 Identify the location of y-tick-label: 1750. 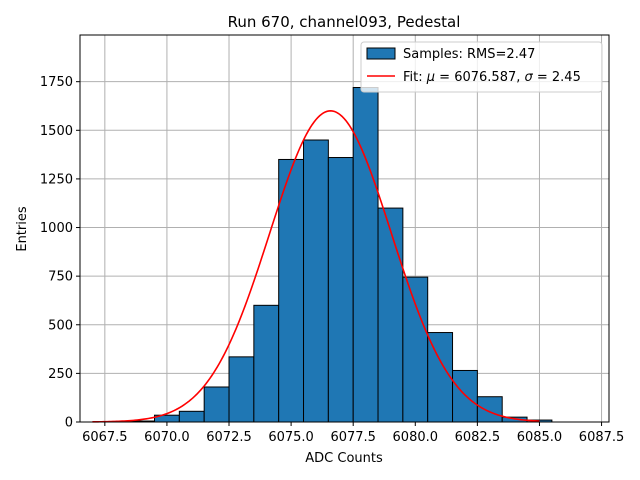
(56, 82).